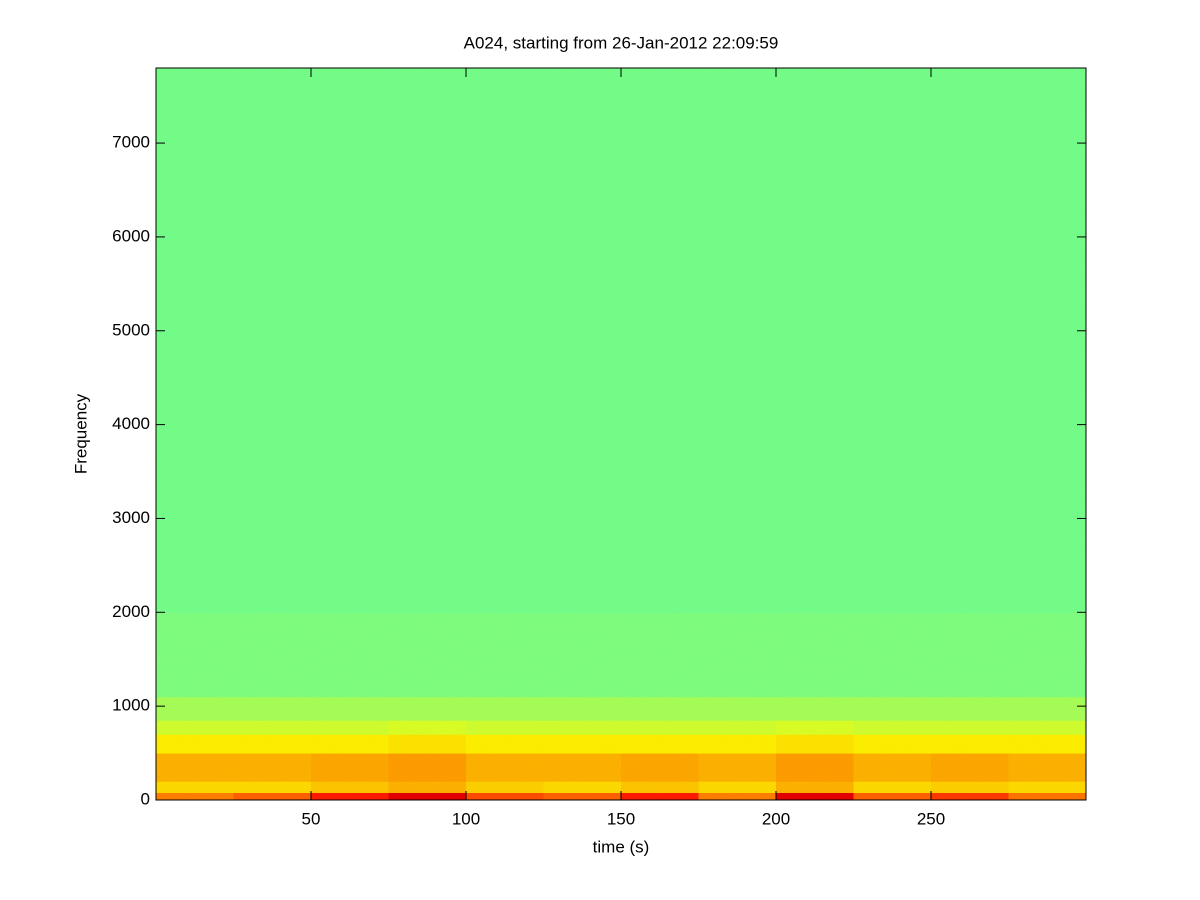  I want to click on y-tick-label: 0, so click(145, 798).